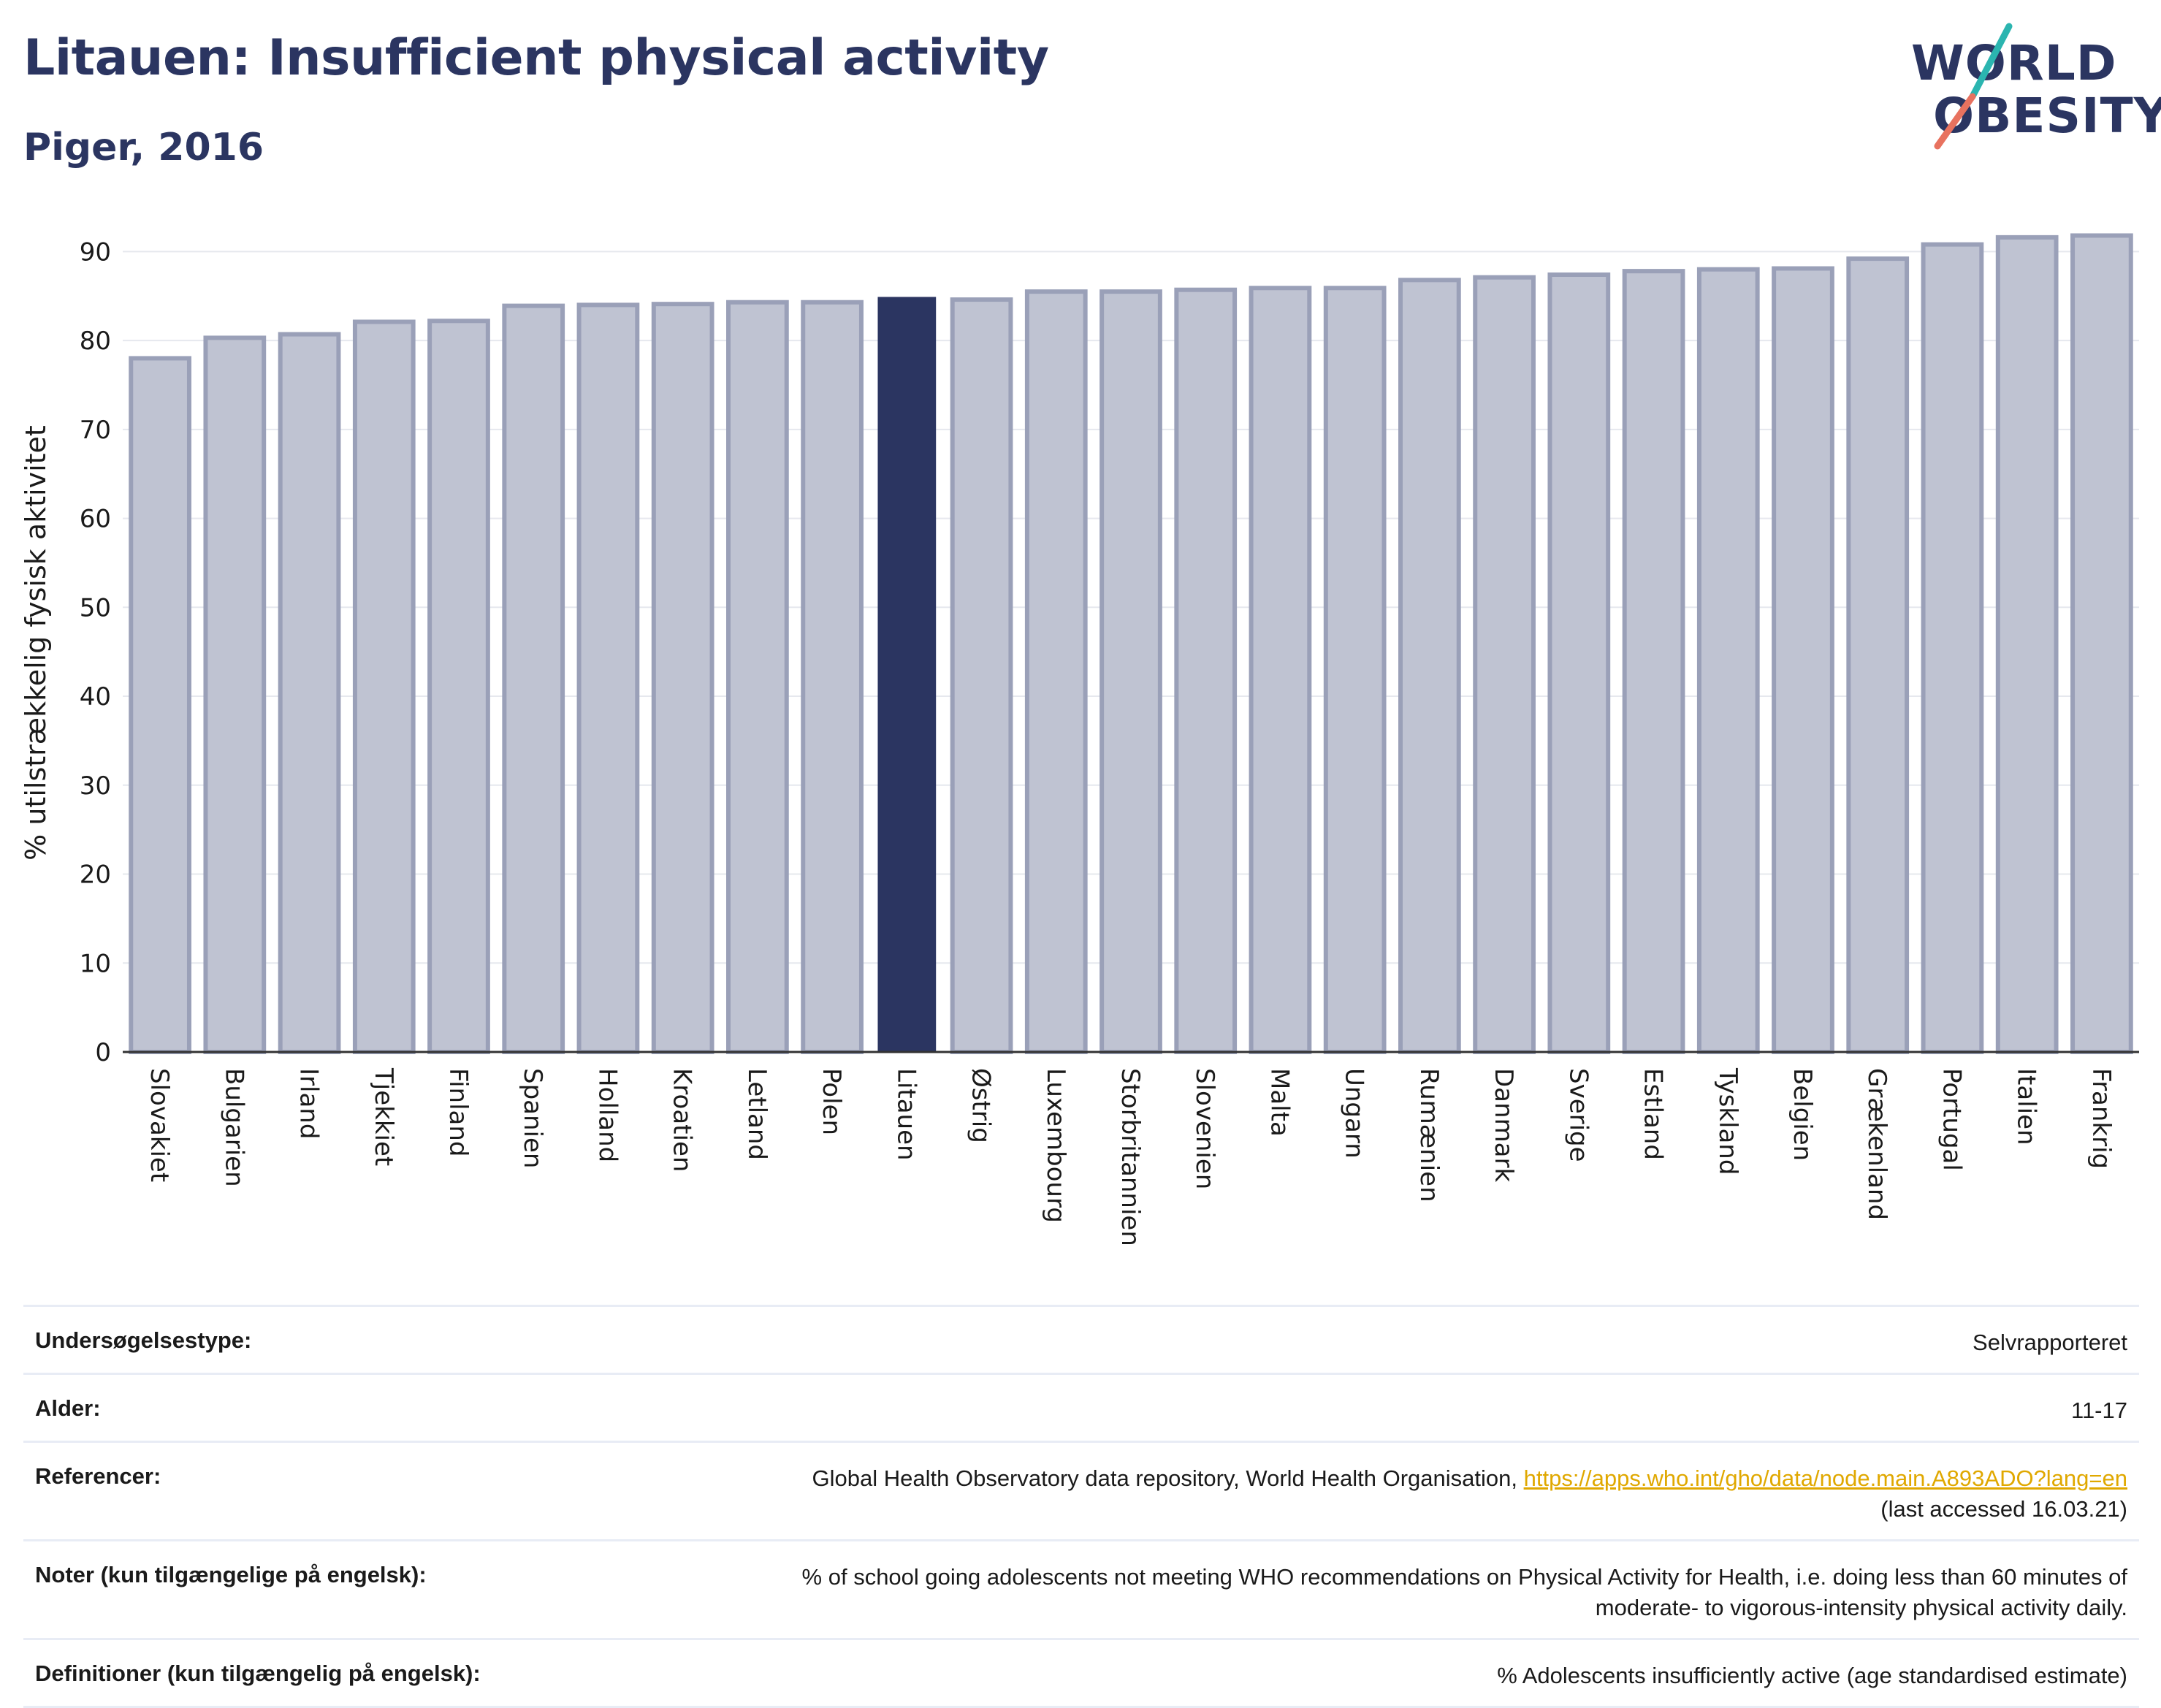  I want to click on y-axis-label: % utilstrækkelig fysisk aktivitet, so click(36, 643).